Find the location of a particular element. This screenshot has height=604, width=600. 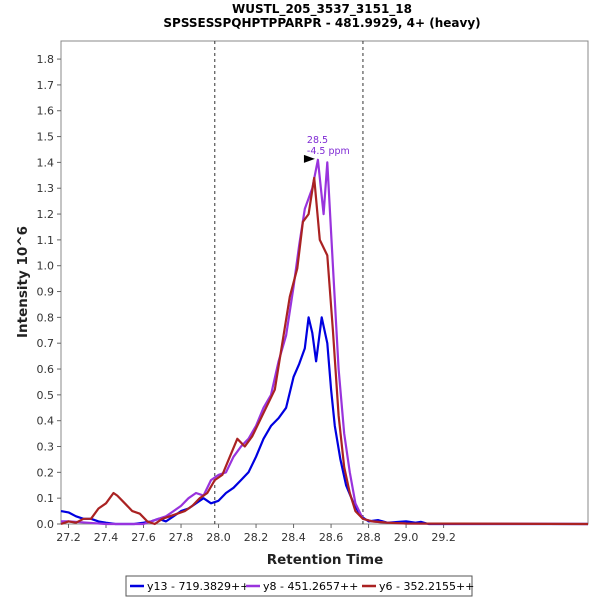

x-tick-label: 28.0 is located at coordinates (218, 537).